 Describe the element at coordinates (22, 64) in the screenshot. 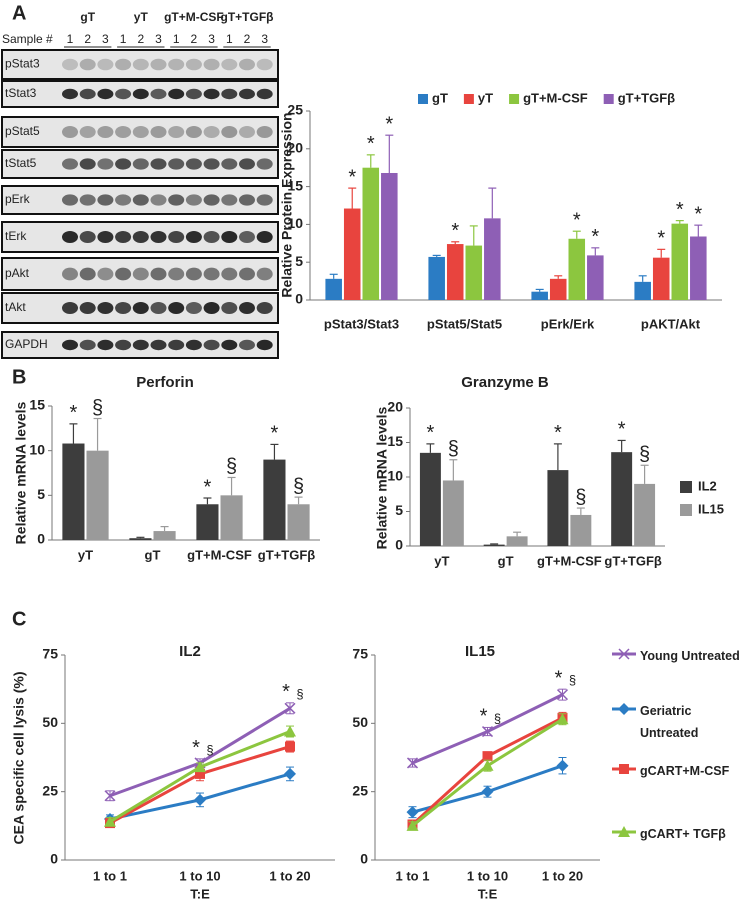

I see `blot-row-label: pStat3` at that location.